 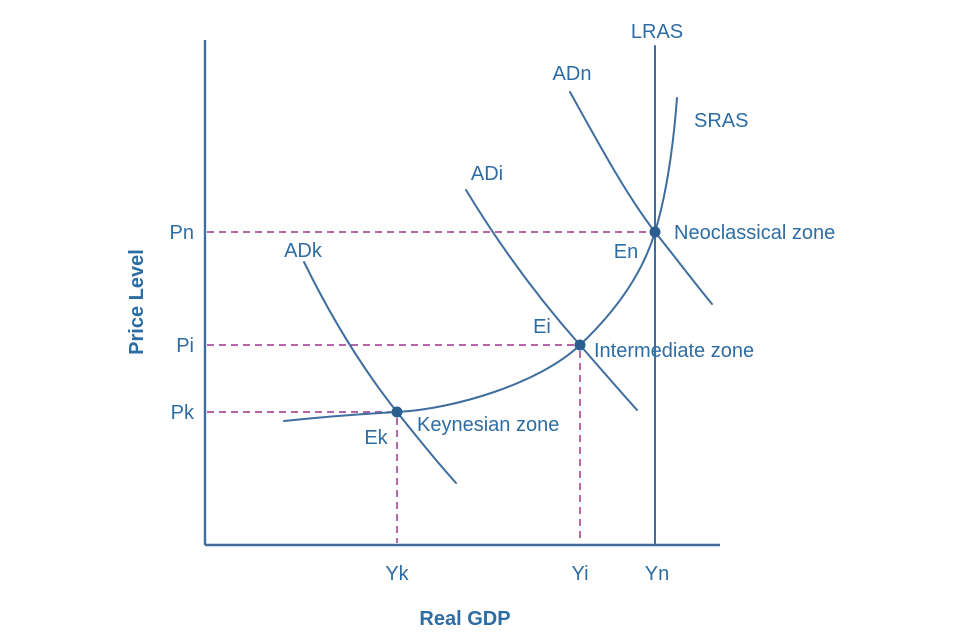 What do you see at coordinates (579, 574) in the screenshot?
I see `yi-tick-label: Yi` at bounding box center [579, 574].